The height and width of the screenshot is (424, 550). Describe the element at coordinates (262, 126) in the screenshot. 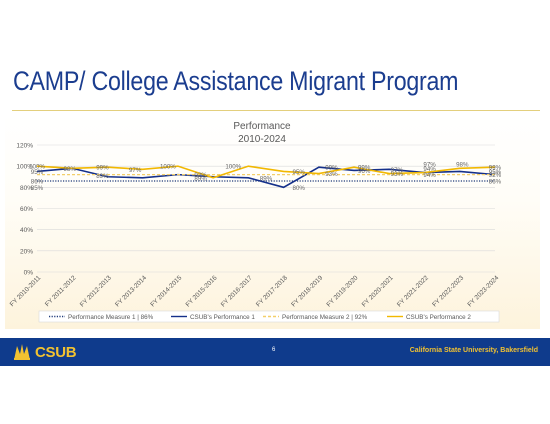

I see `chart-title: Performance` at that location.